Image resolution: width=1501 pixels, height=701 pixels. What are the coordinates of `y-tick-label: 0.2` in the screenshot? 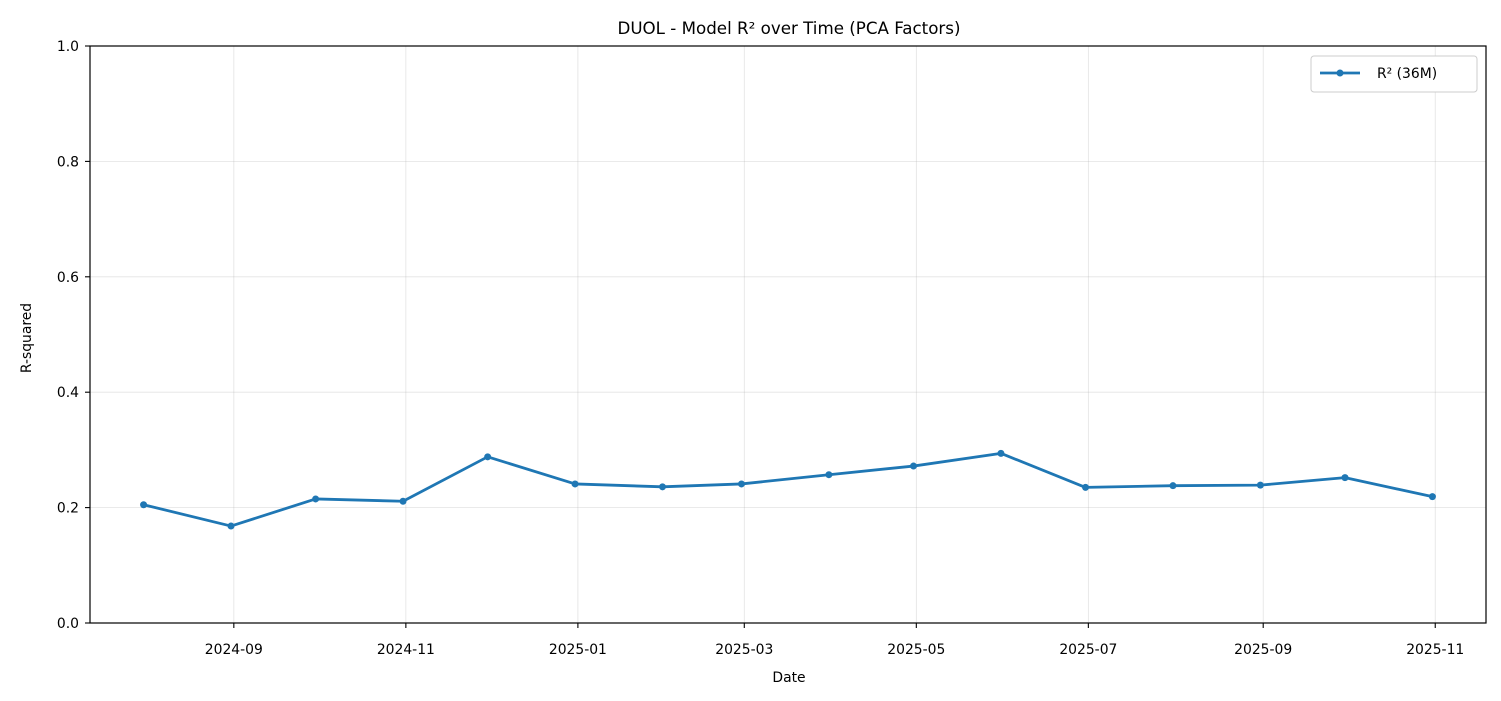 It's located at (68, 509).